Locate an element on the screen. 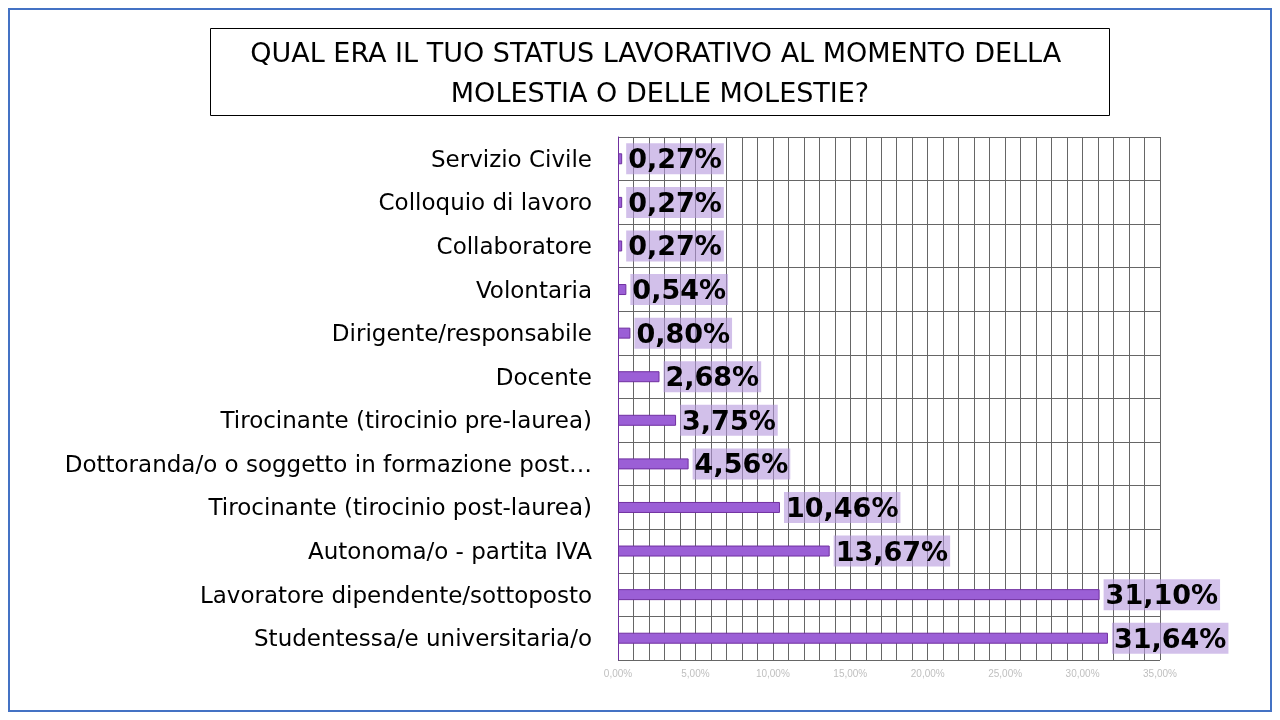  y-tick-label: Dirigente/responsabile is located at coordinates (461, 333).